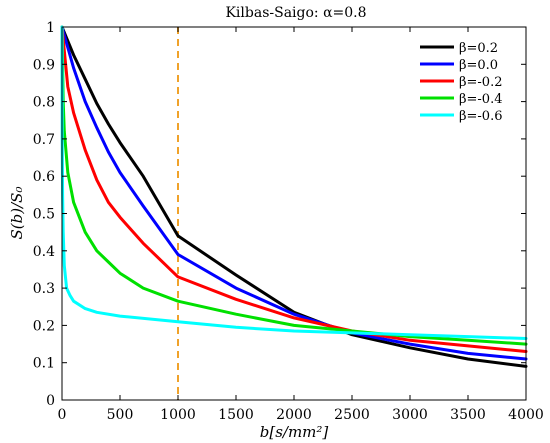 This screenshot has width=550, height=443. I want to click on x-axis-label: b[s/mm²], so click(294, 432).